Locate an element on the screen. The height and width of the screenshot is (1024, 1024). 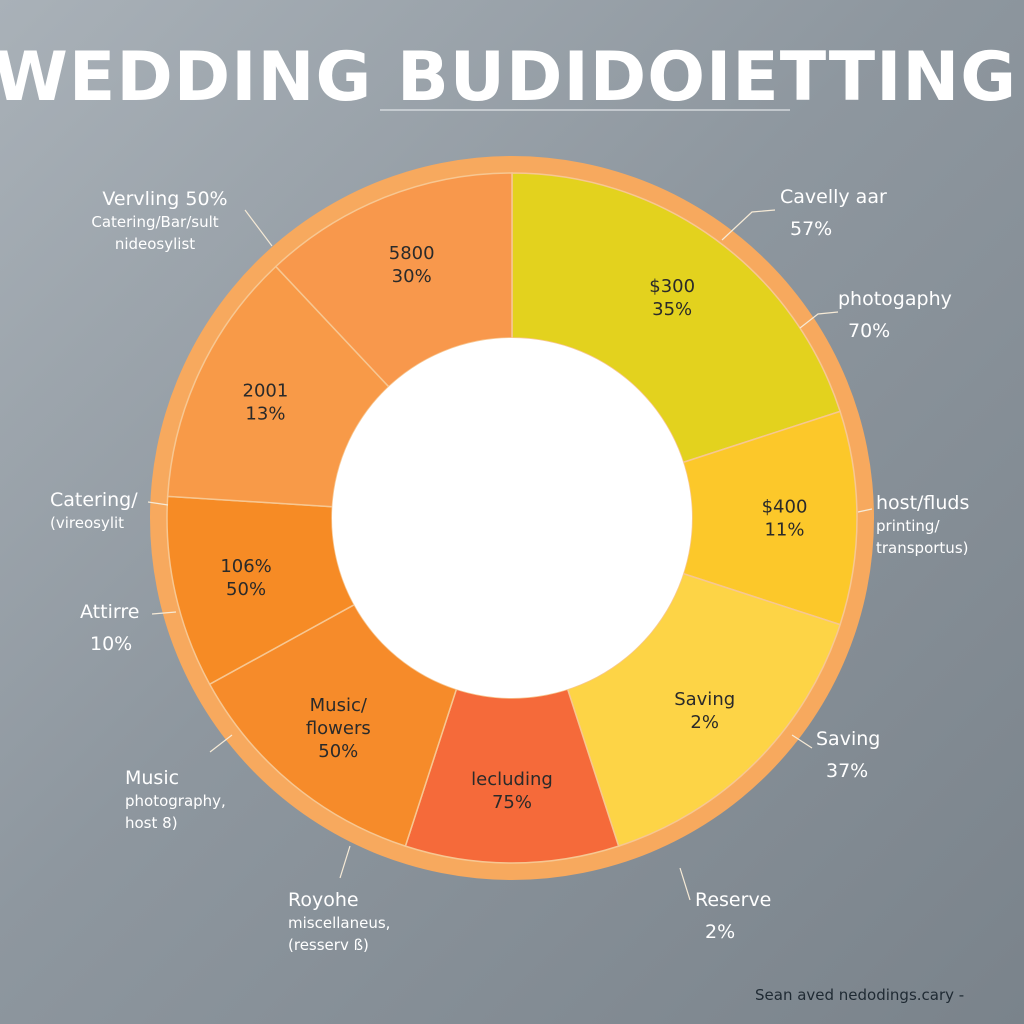
slice-6-label-1: 106% is located at coordinates (245, 566).